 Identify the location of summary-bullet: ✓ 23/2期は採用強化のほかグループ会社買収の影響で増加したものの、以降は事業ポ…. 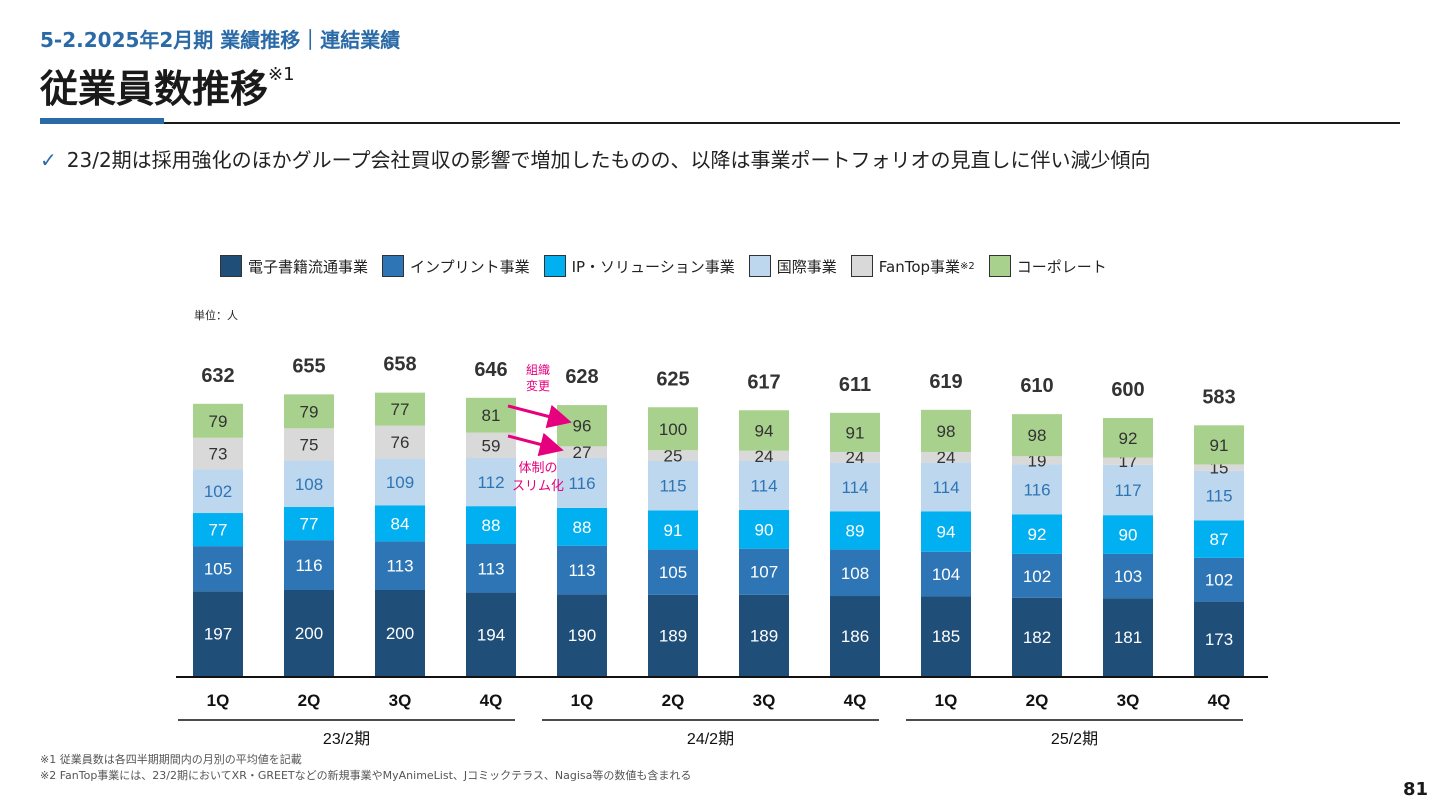
(595, 158).